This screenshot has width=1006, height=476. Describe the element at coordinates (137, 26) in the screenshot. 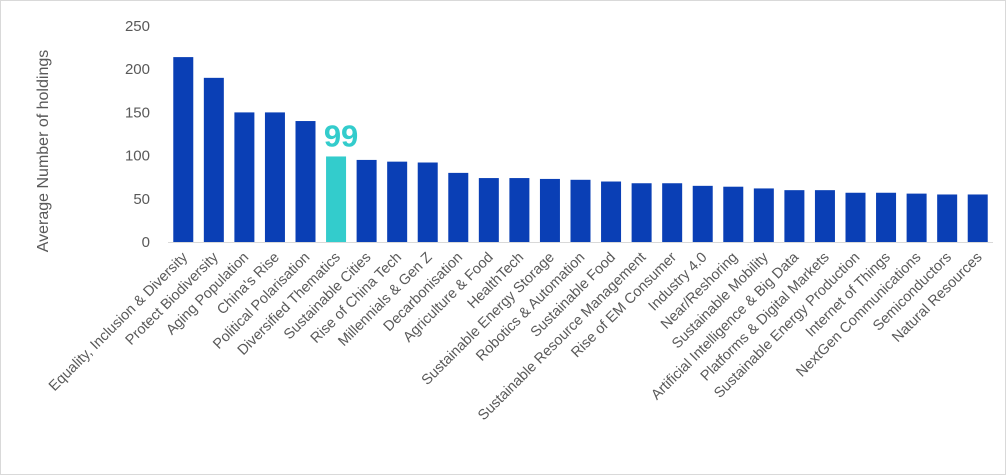

I see `y-tick-label: 250` at that location.